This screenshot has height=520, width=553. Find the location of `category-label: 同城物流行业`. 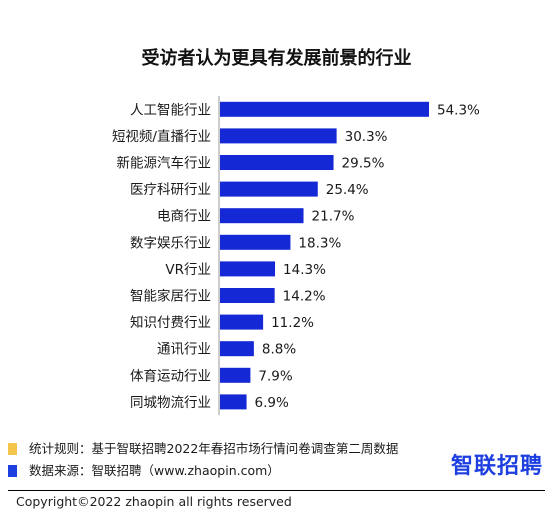

category-label: 同城物流行业 is located at coordinates (170, 403).